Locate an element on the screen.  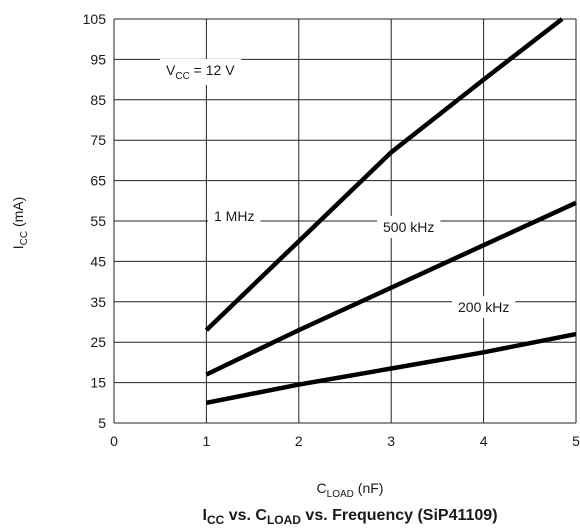
x-tick-label-1: 1 is located at coordinates (207, 441).